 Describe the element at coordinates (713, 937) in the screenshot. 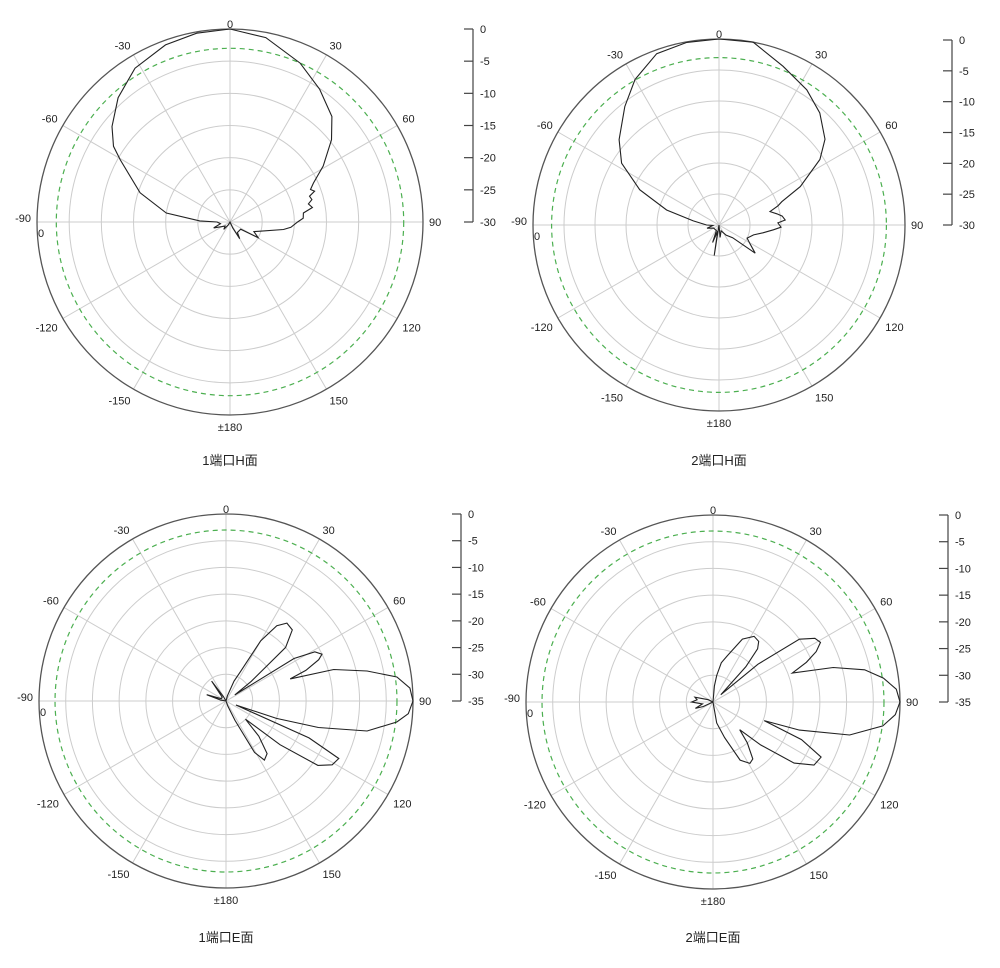

I see `chart-title: 2端口E面` at that location.